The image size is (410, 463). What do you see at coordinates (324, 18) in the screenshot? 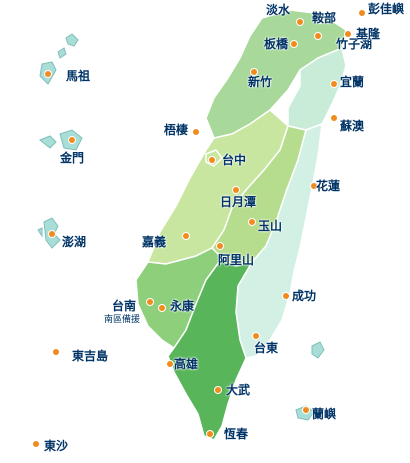
I see `station-label: 鞍部` at bounding box center [324, 18].